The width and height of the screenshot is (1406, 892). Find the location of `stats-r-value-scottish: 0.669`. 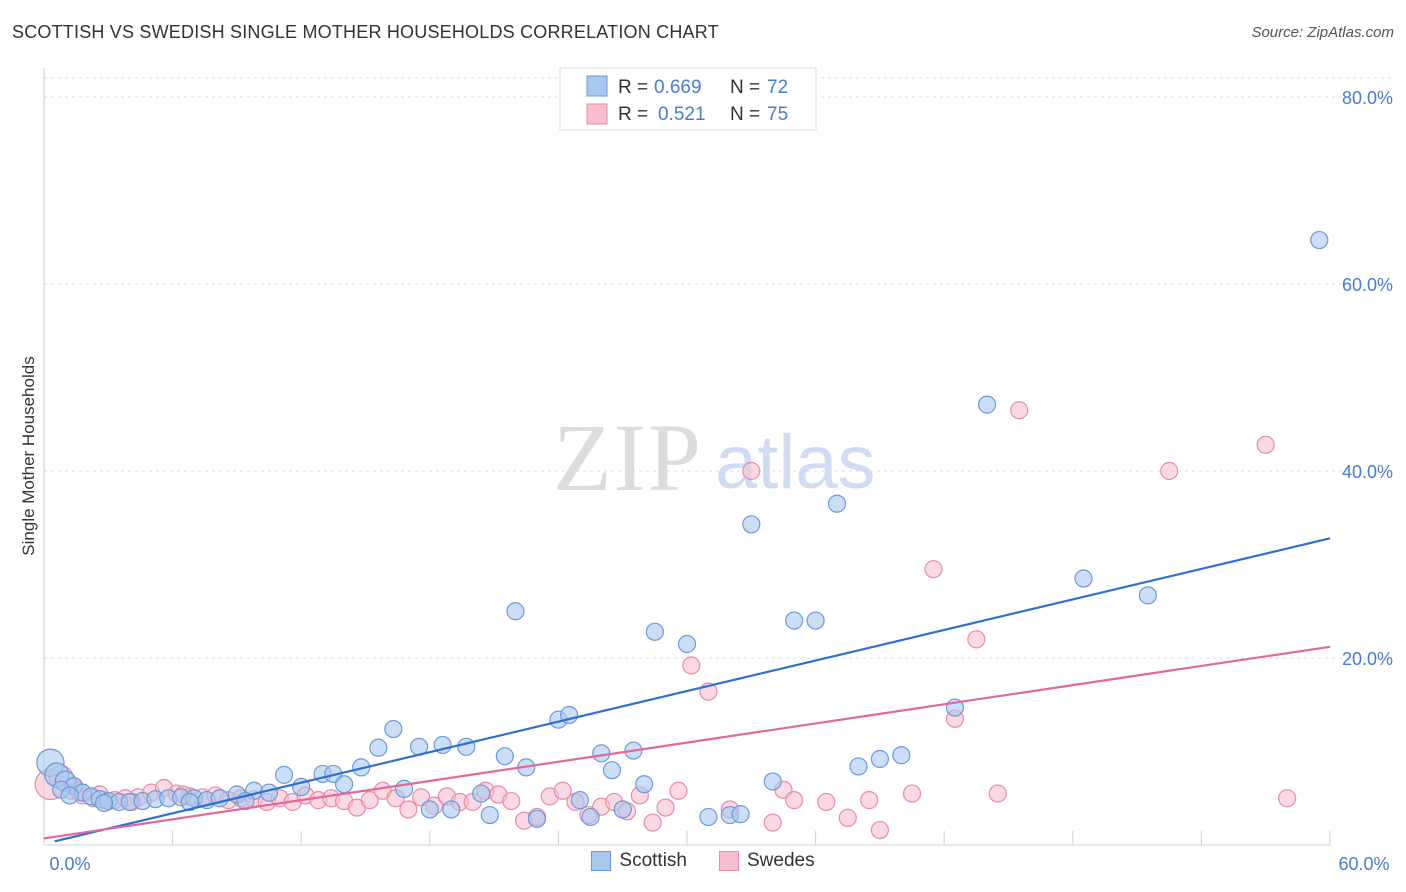

stats-r-value-scottish: 0.669 is located at coordinates (678, 87).